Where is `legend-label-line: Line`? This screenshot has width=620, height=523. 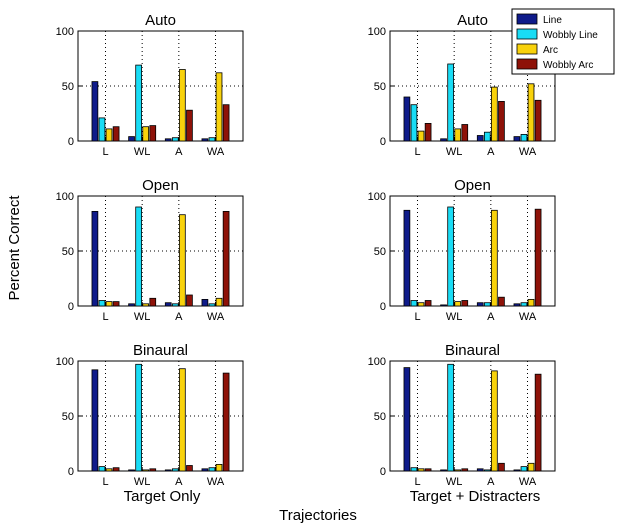
legend-label-line: Line is located at coordinates (552, 20).